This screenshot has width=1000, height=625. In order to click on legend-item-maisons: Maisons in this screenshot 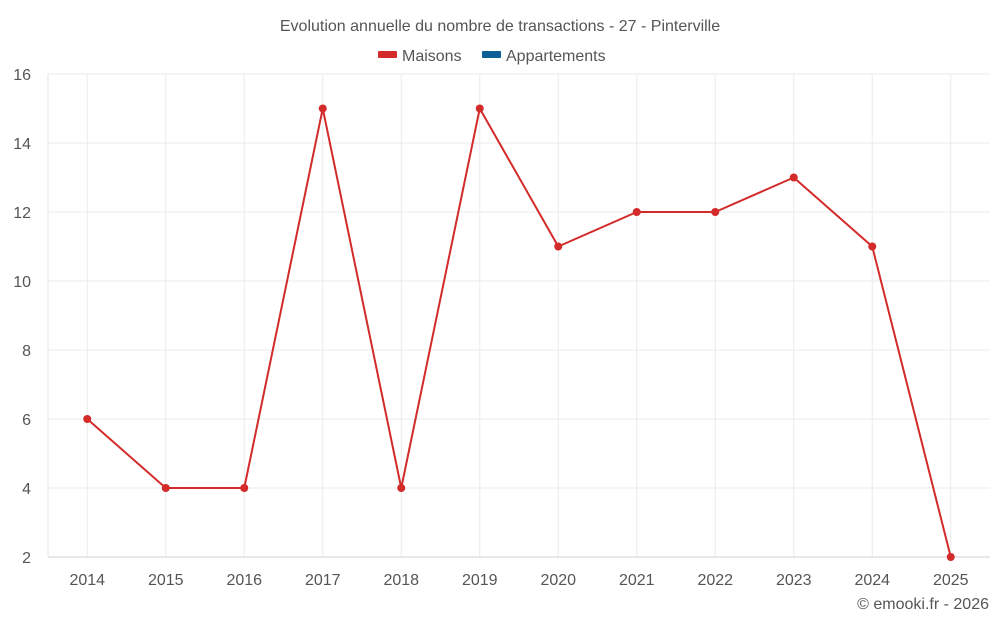, I will do `click(420, 56)`.